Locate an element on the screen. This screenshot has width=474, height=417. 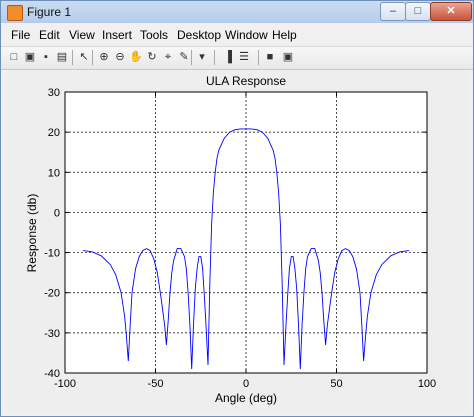
y-tick-labels: -40 -30 -20 -10 0 10 20 30 is located at coordinates (52, 233).